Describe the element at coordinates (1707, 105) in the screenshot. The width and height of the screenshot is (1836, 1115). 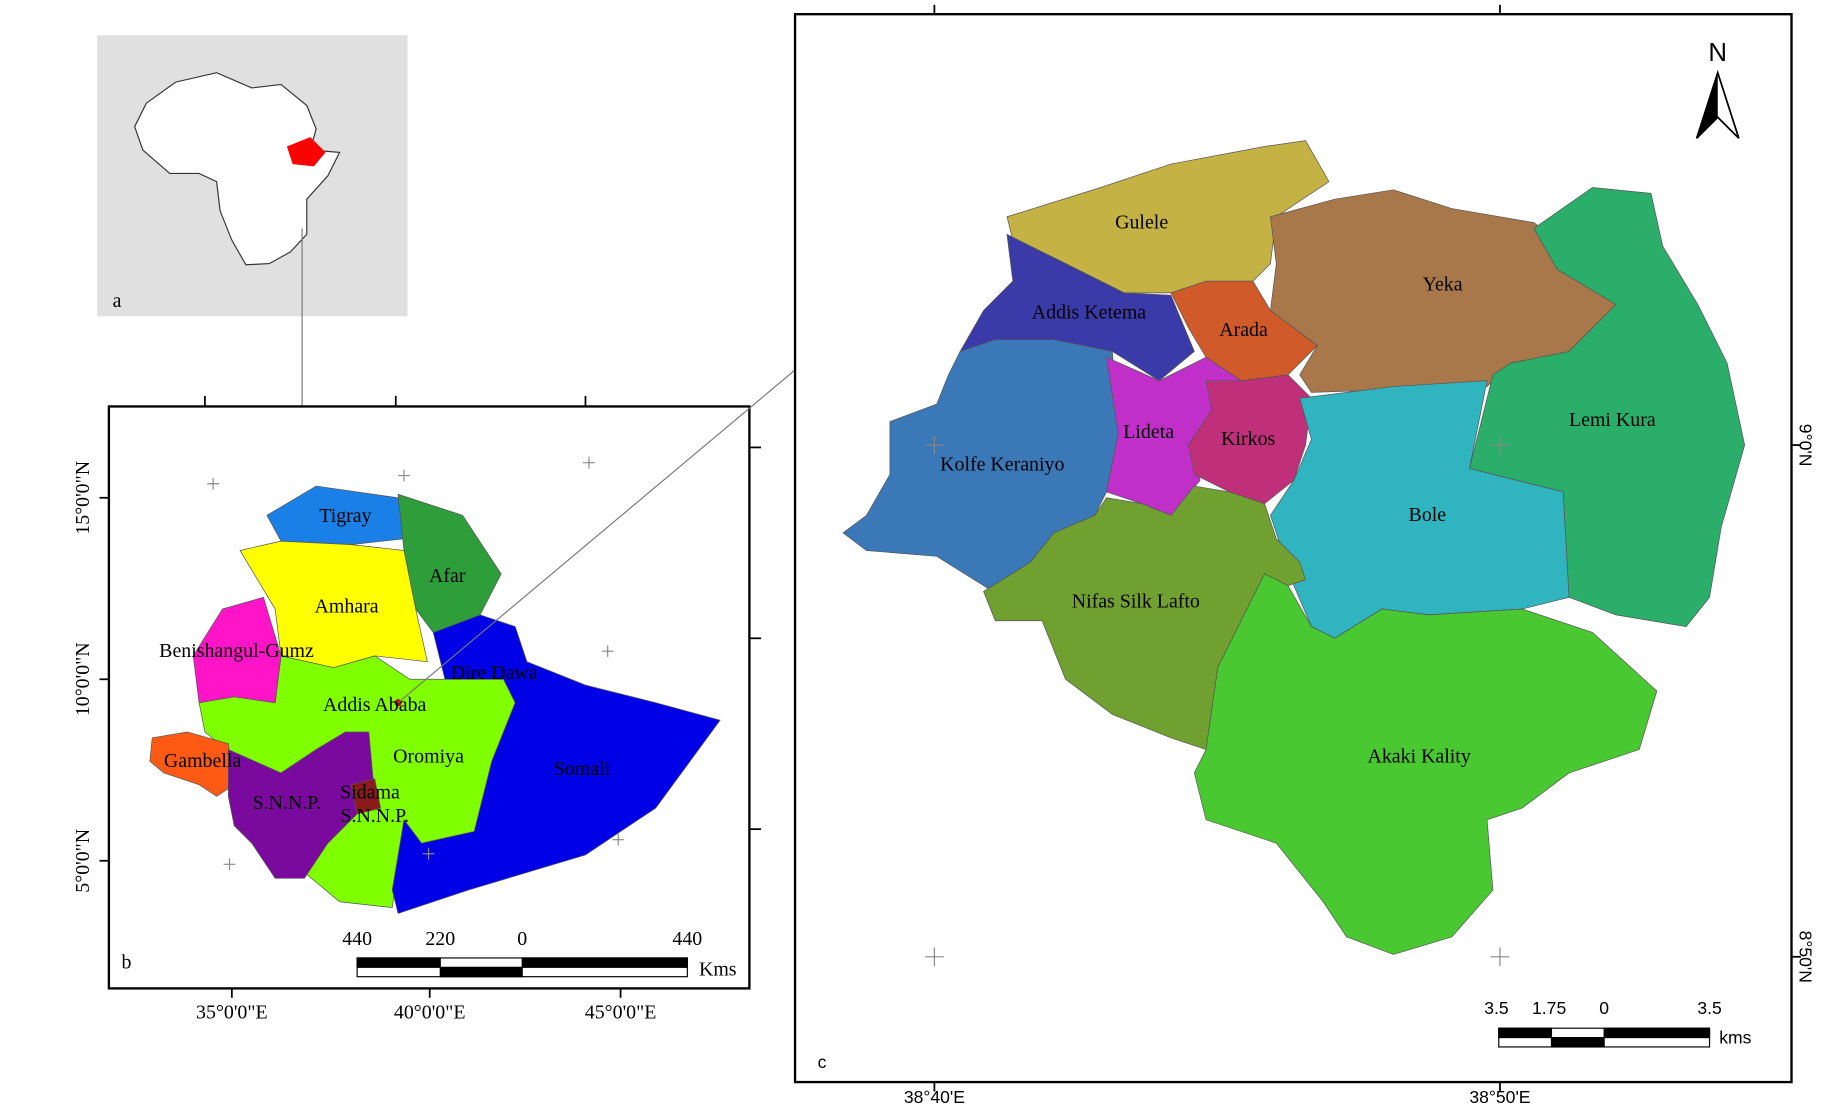
I see `north-arrow-fill` at that location.